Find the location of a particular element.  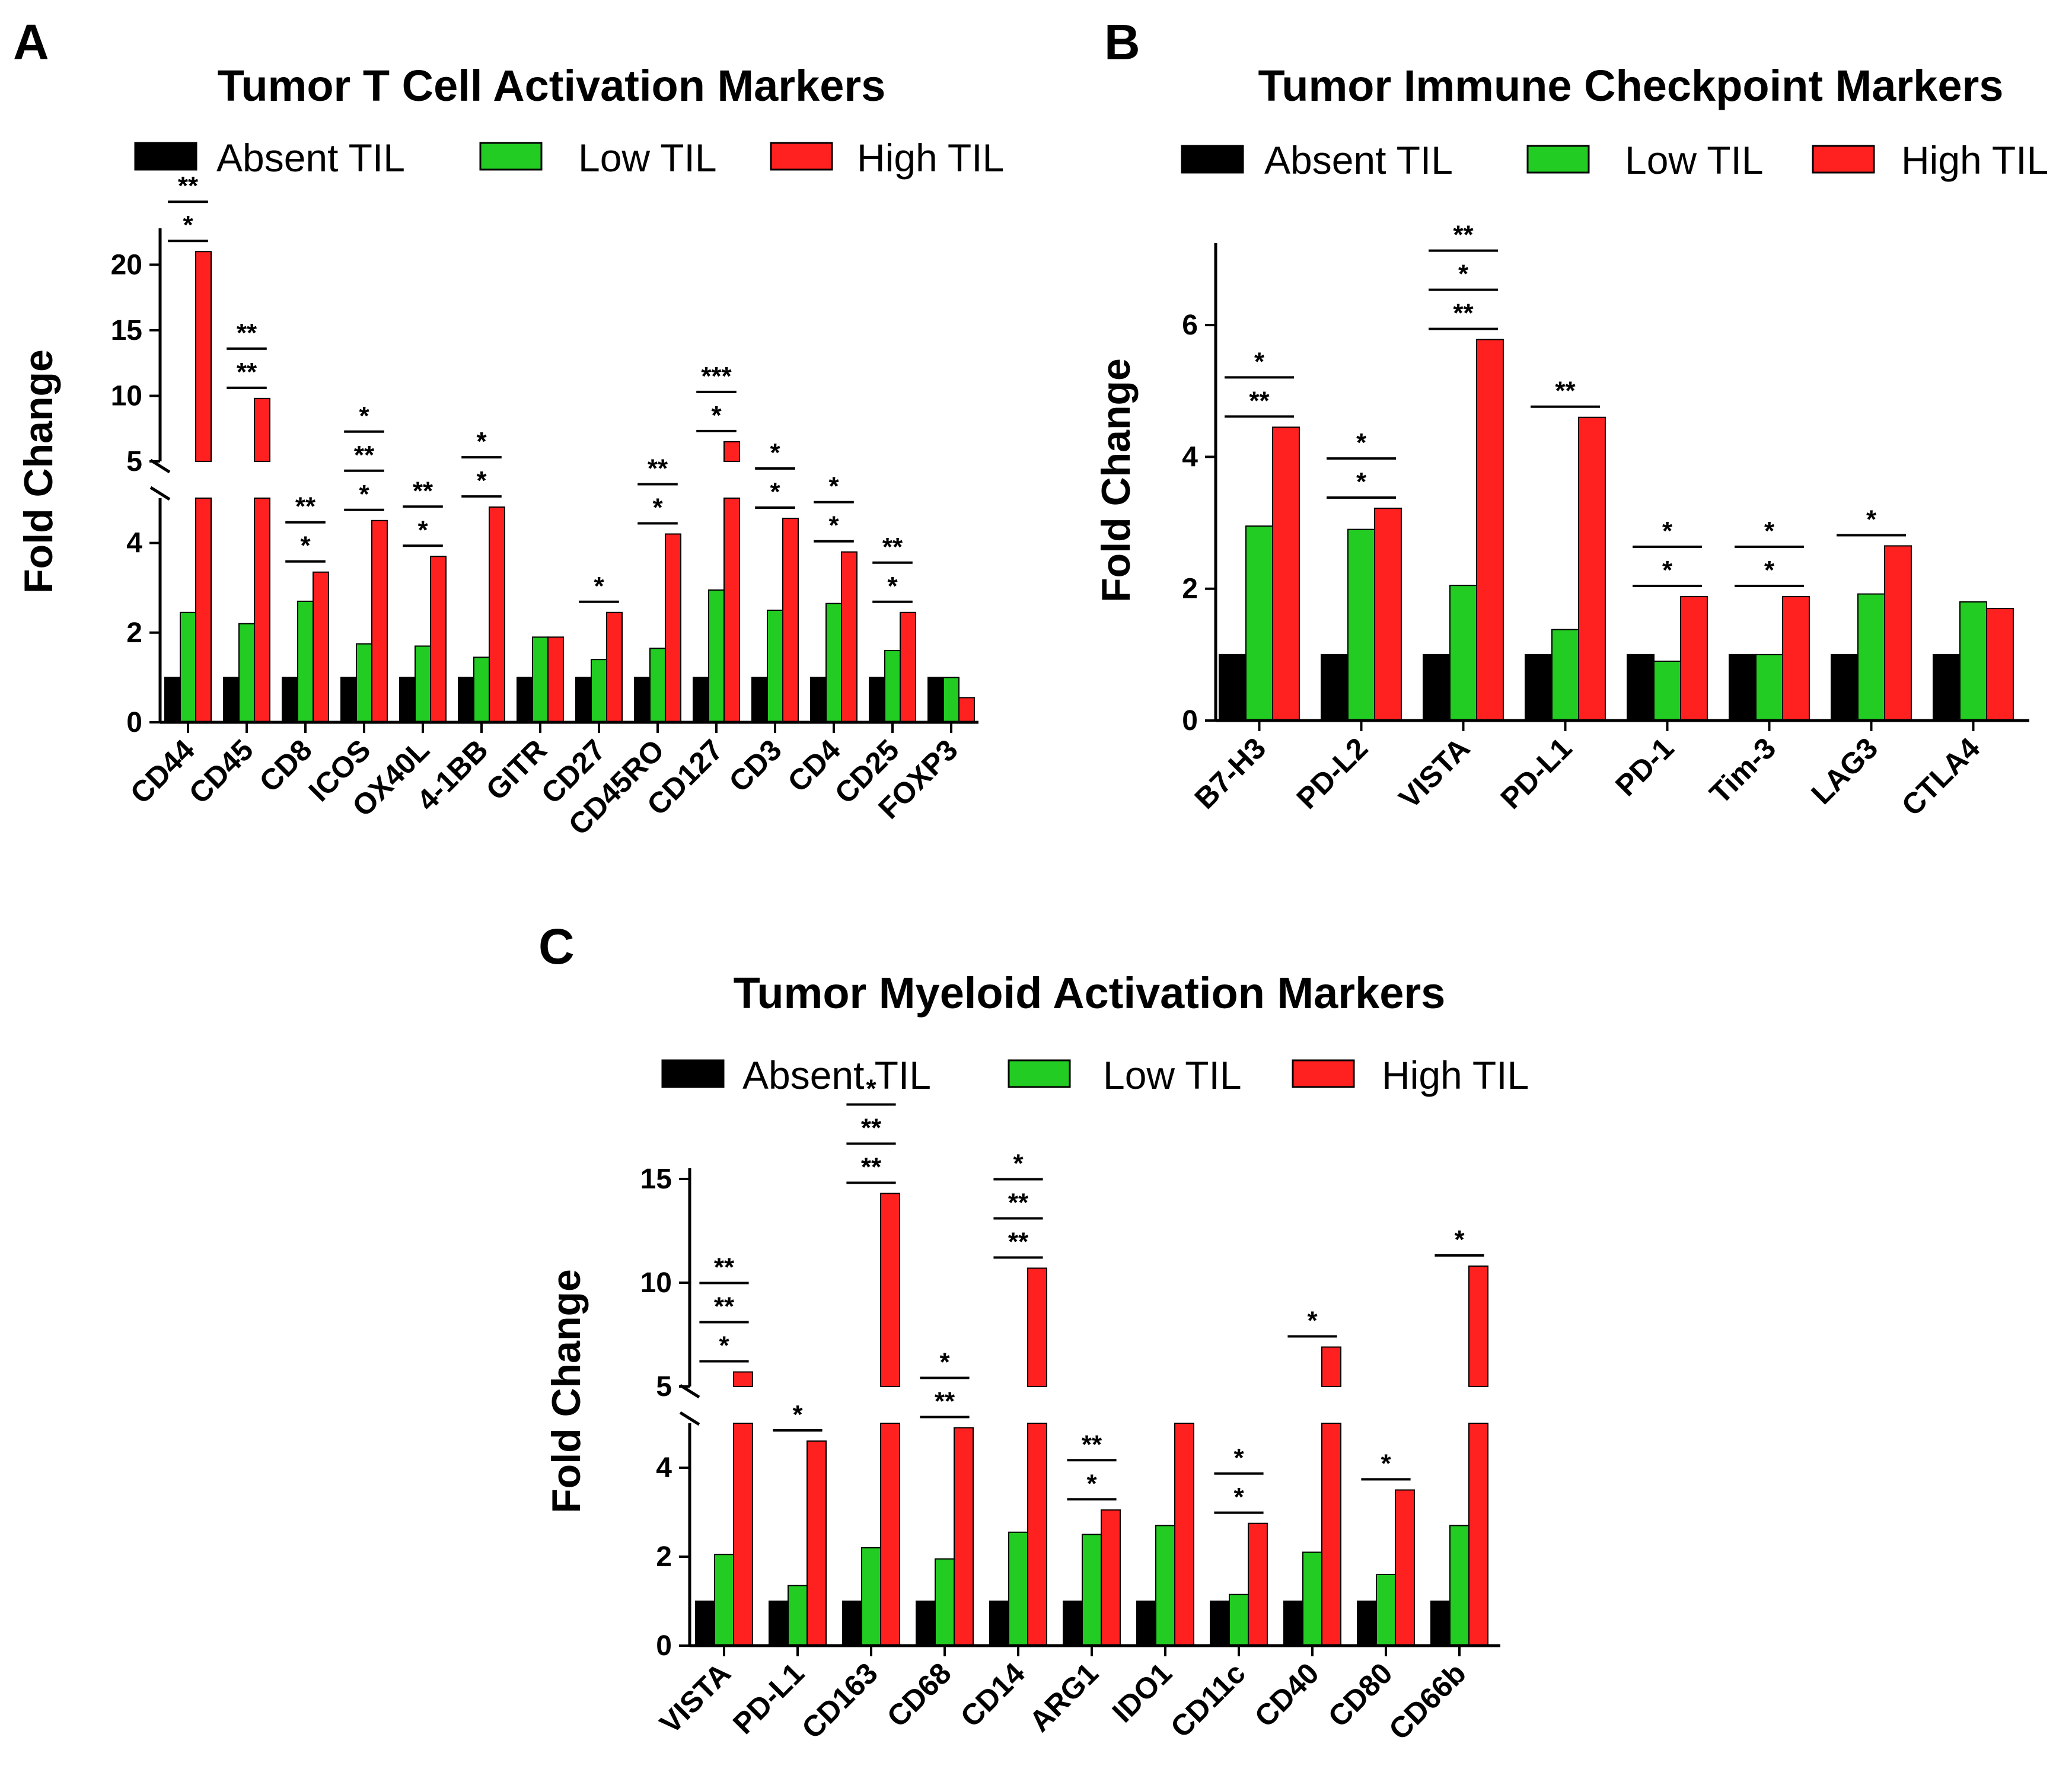

legend-c-low-swatch is located at coordinates (1039, 1074).